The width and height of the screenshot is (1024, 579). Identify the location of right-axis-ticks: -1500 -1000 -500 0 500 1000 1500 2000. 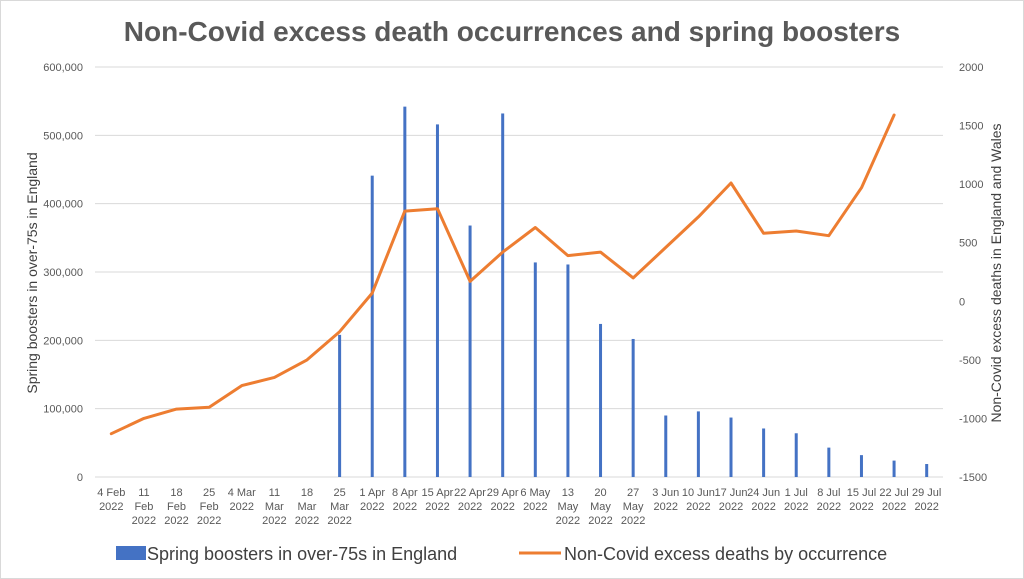
(973, 273).